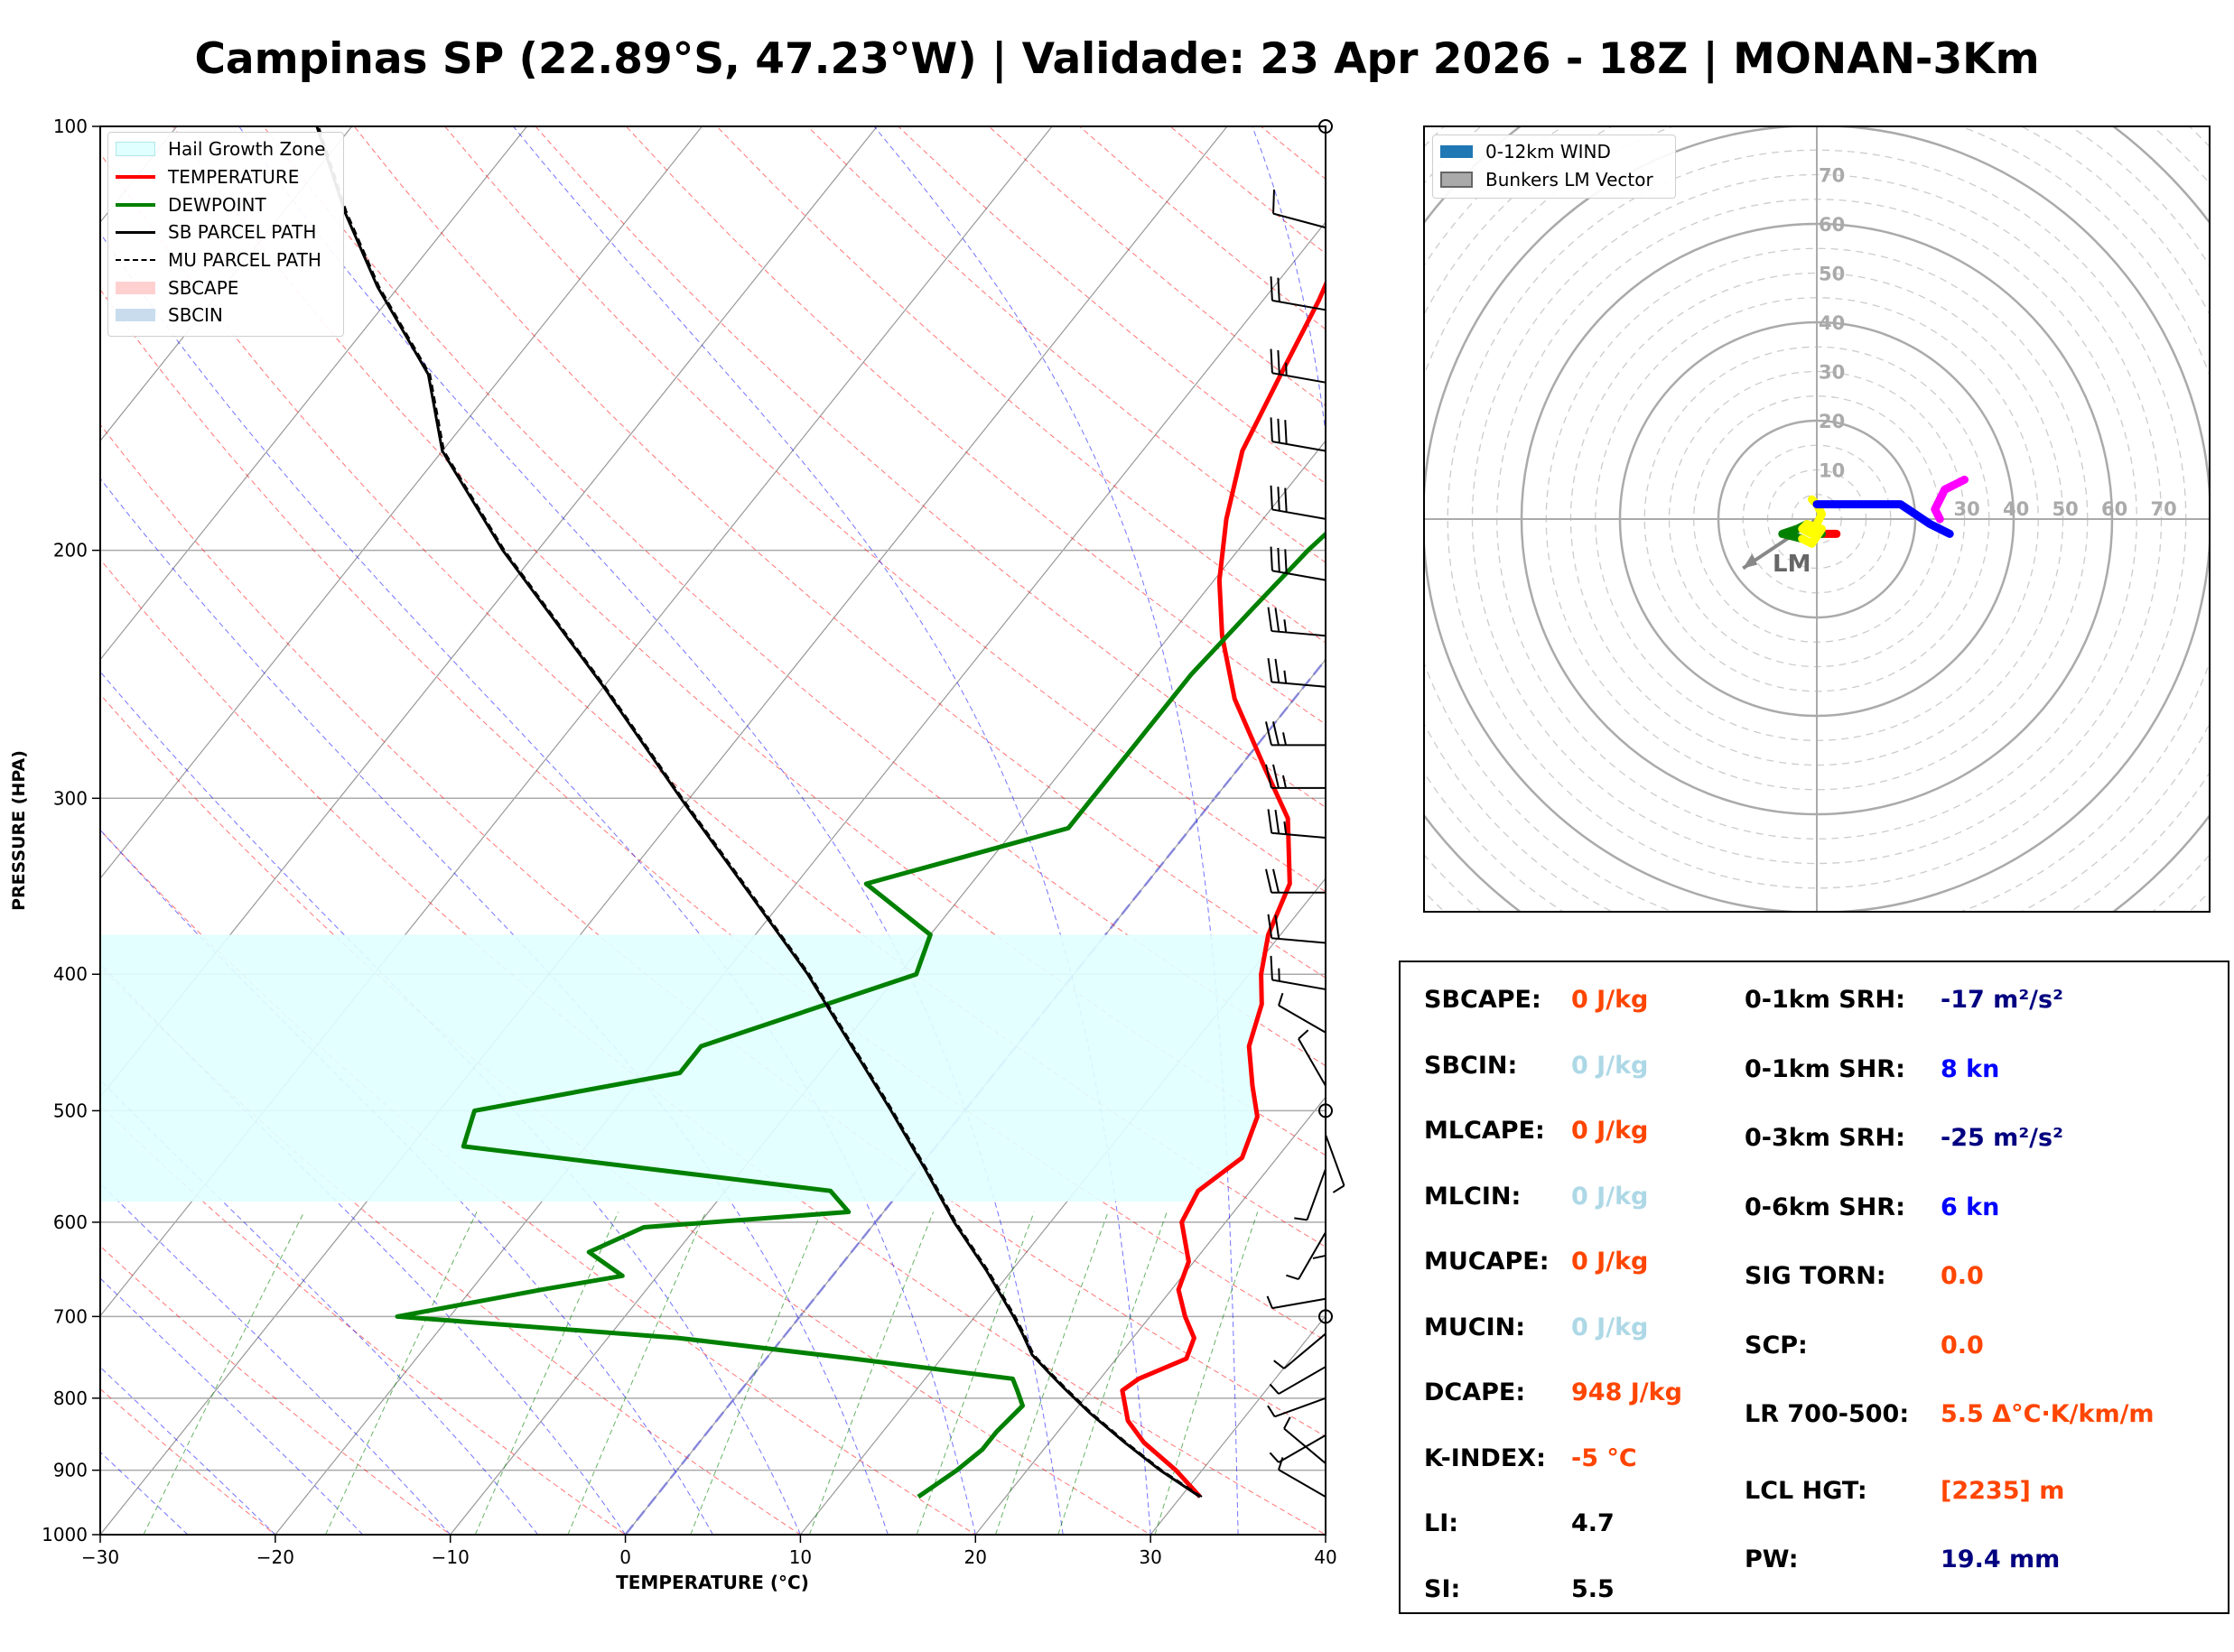  Describe the element at coordinates (712, 1582) in the screenshot. I see `x-axis-label: TEMPERATURE (°C)` at that location.